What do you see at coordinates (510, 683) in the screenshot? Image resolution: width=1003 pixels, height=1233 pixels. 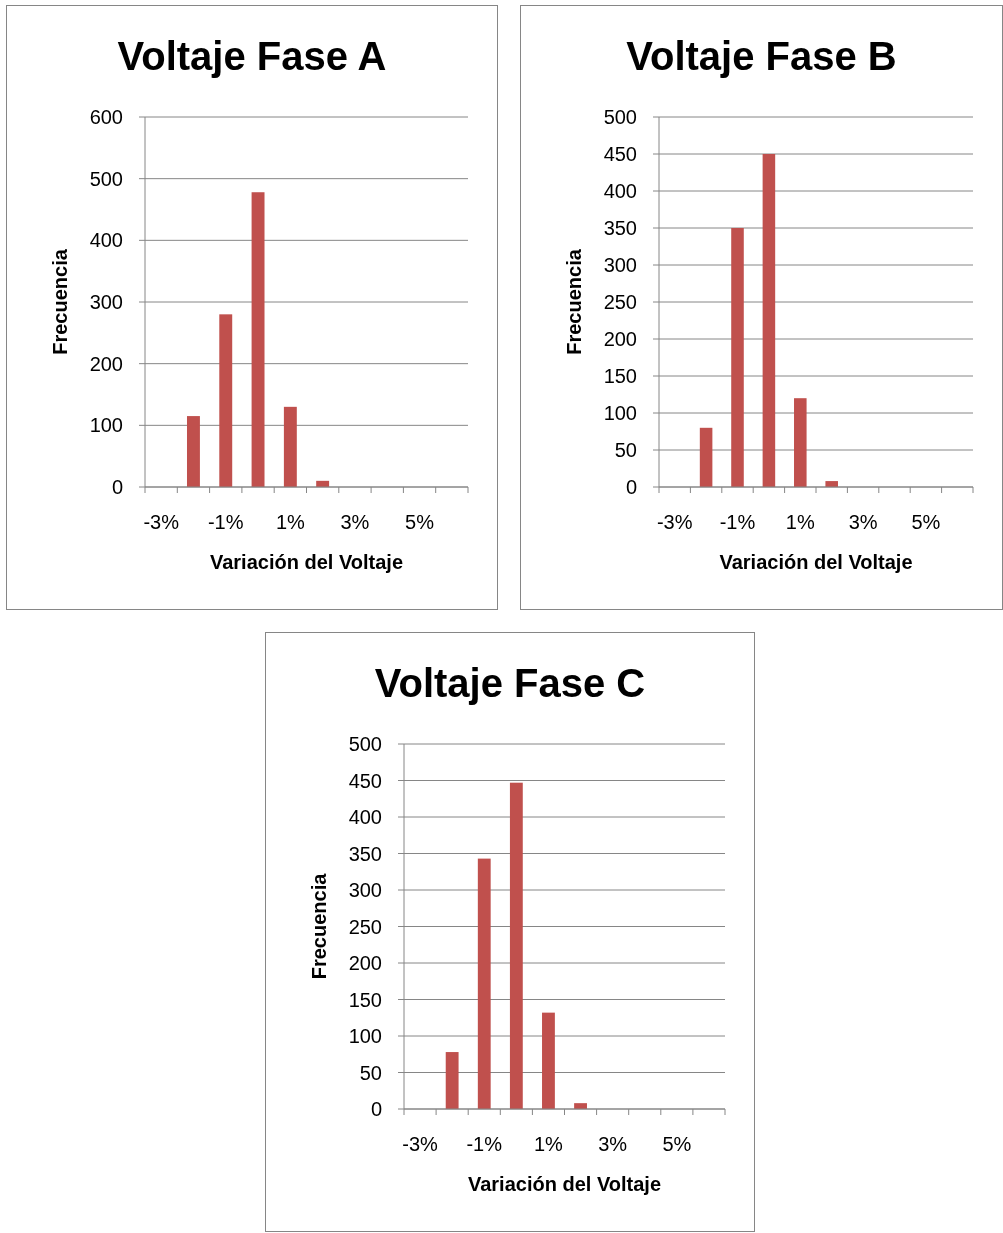 I see `chart-title: Voltaje Fase C` at bounding box center [510, 683].